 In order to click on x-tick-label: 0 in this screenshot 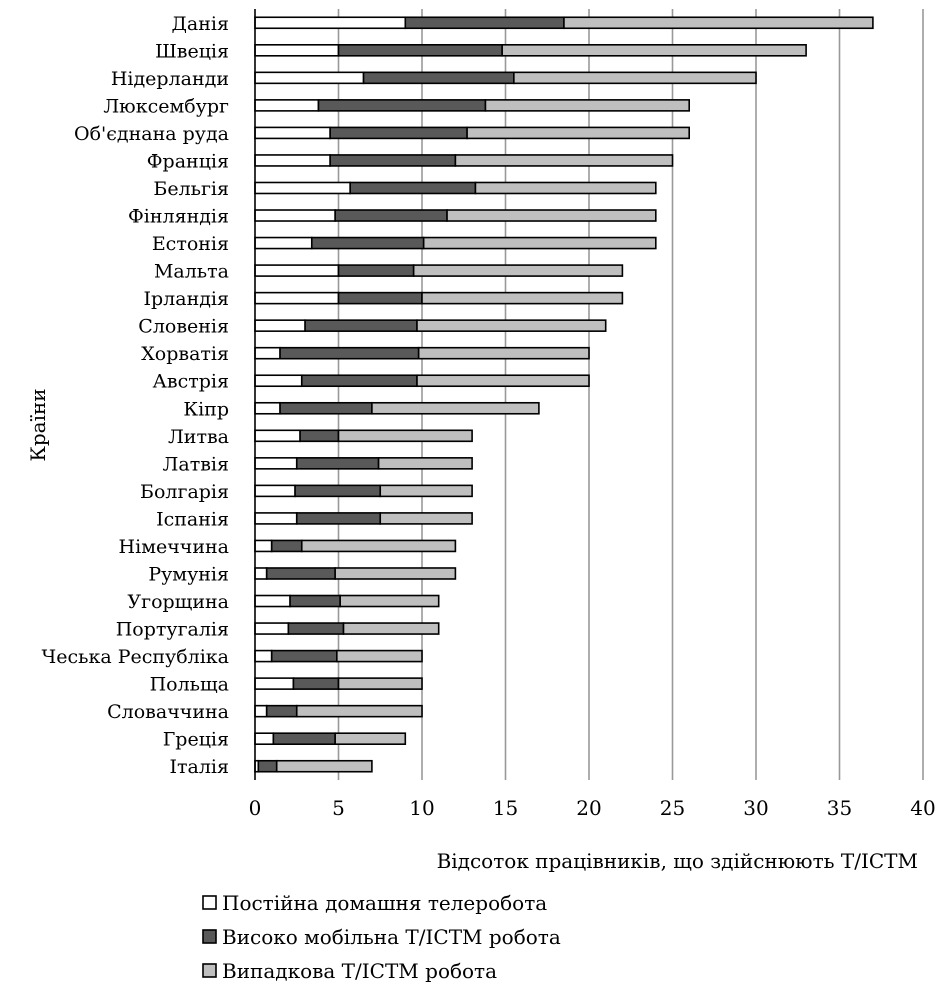, I will do `click(255, 808)`.